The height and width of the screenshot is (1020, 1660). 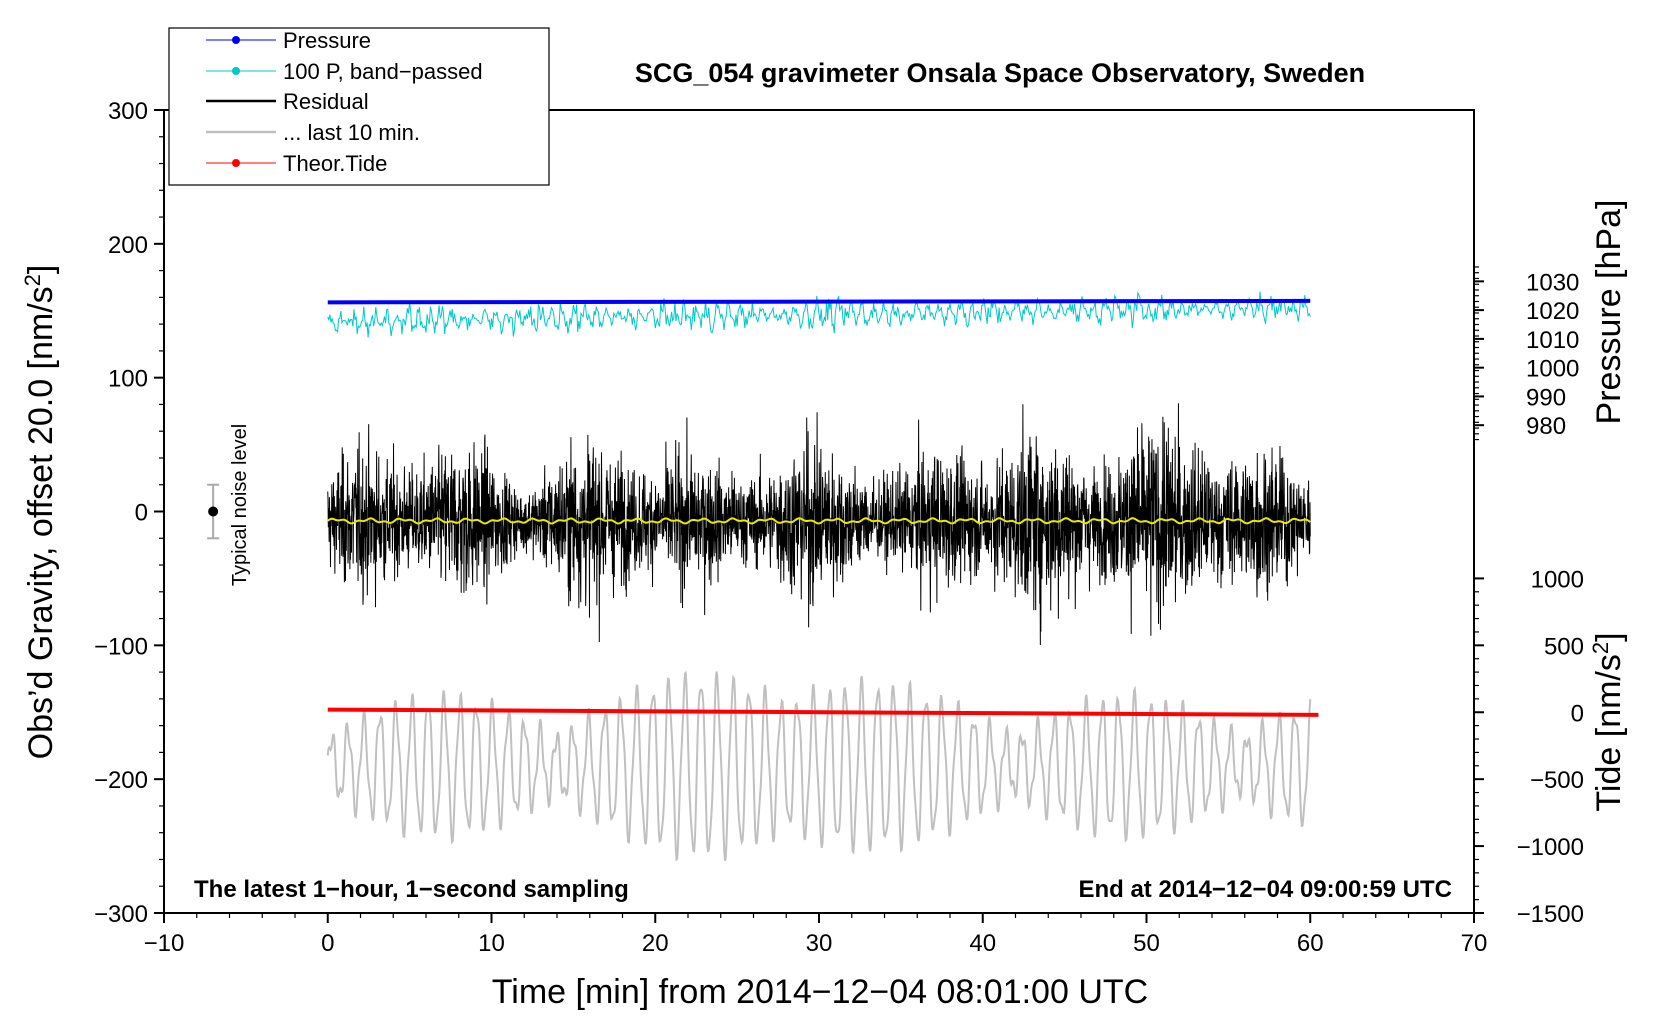 What do you see at coordinates (164, 943) in the screenshot?
I see `x-tick-label: −10` at bounding box center [164, 943].